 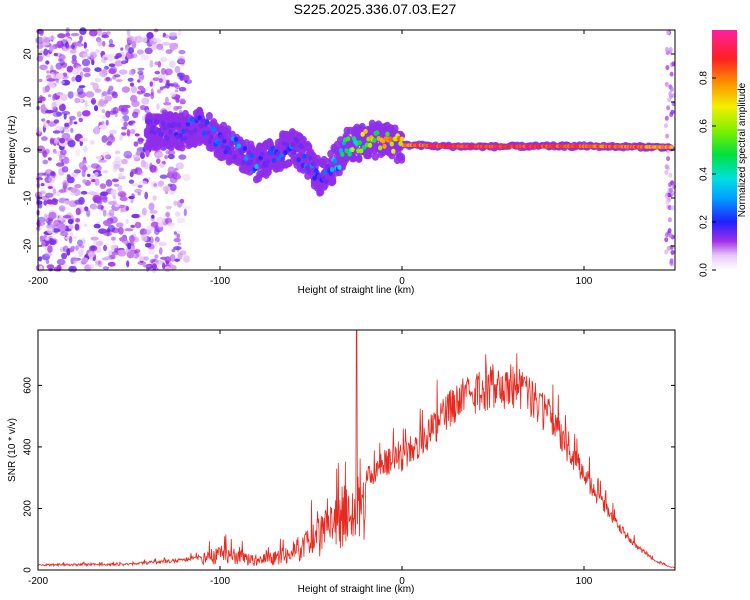 I want to click on x-tick-label: -100, so click(x=220, y=581).